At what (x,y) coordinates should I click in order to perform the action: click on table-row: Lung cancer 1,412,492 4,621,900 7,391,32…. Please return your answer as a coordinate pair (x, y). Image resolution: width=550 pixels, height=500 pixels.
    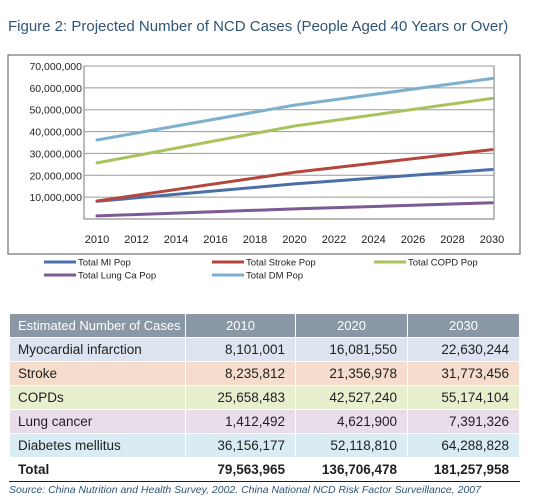
    Looking at the image, I should click on (264, 421).